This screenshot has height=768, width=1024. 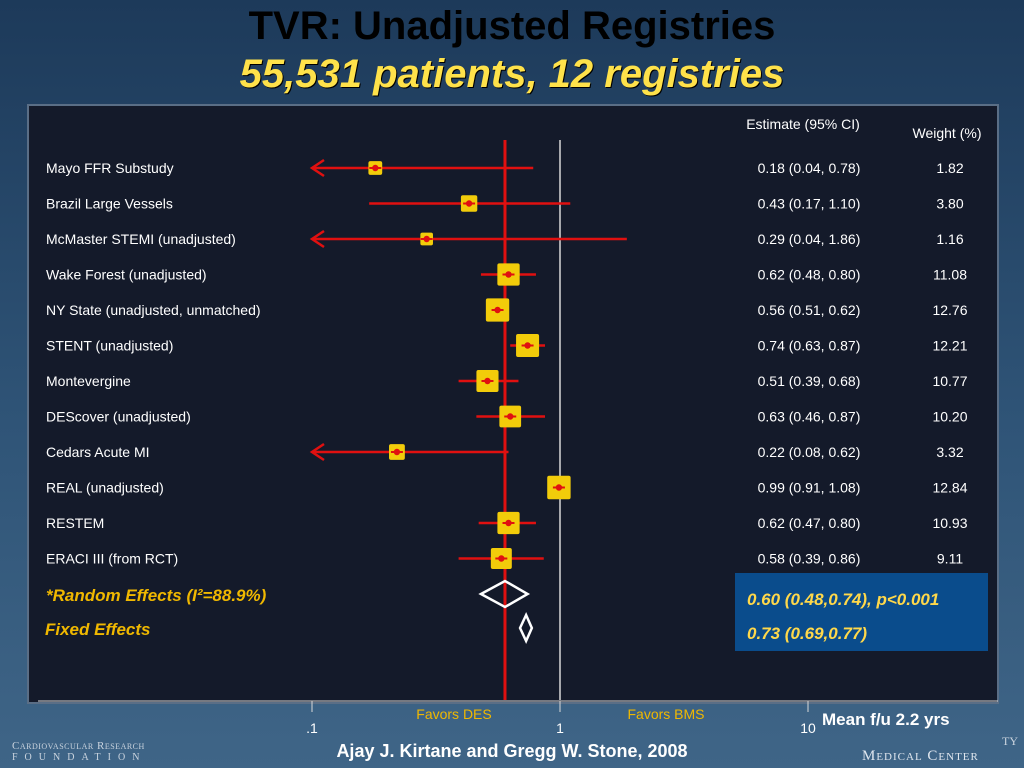 What do you see at coordinates (809, 239) in the screenshot?
I see `estimate-text: 0.29 (0.04, 1.86)` at bounding box center [809, 239].